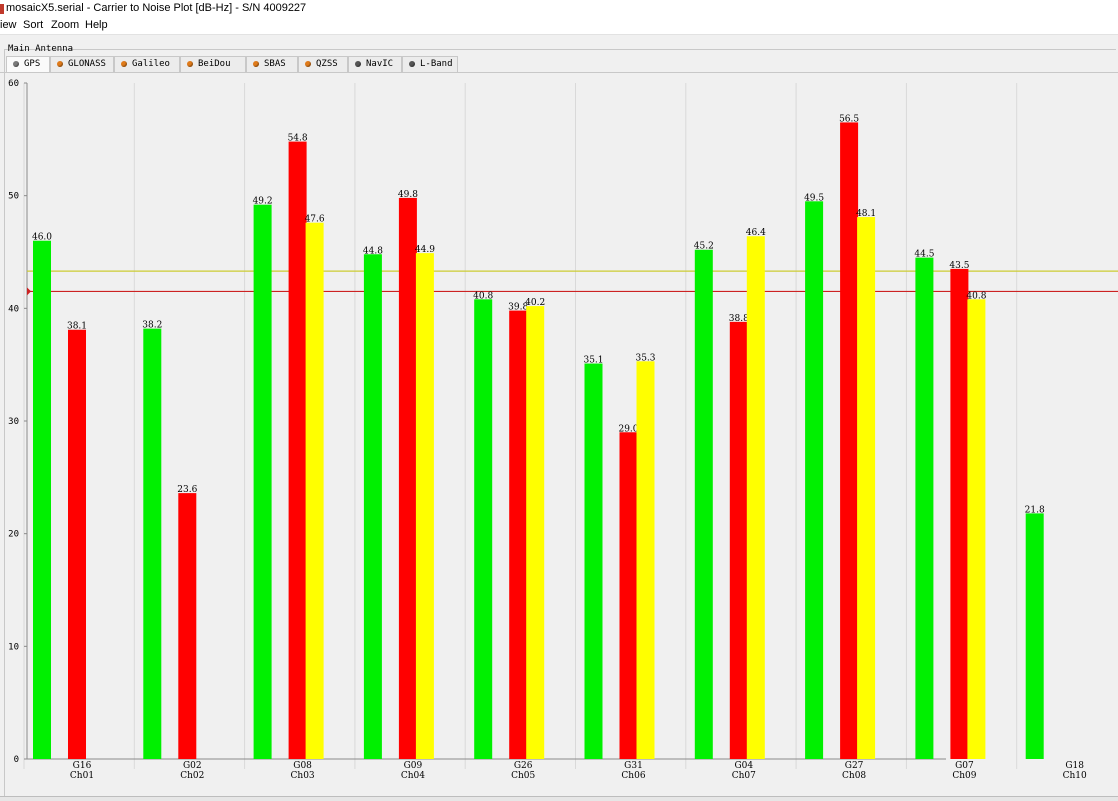 The width and height of the screenshot is (1118, 801). I want to click on bar-value-label: 43.5, so click(959, 266).